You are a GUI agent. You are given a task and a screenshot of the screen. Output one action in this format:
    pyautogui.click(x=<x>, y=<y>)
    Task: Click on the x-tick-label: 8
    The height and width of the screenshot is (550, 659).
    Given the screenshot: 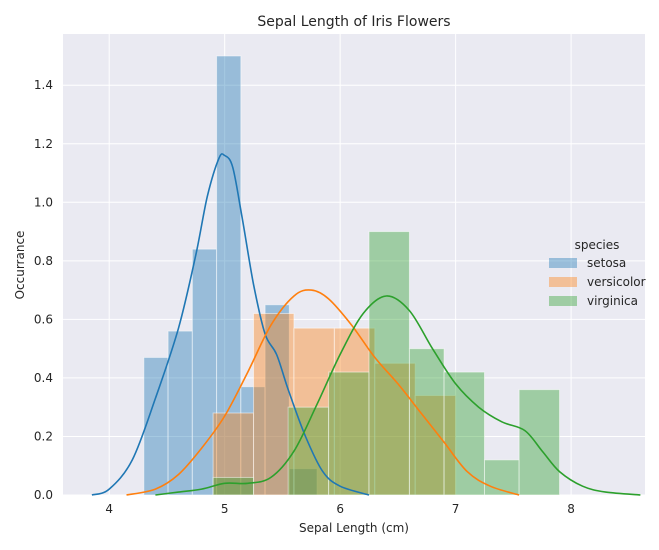 What is the action you would take?
    pyautogui.click(x=571, y=509)
    